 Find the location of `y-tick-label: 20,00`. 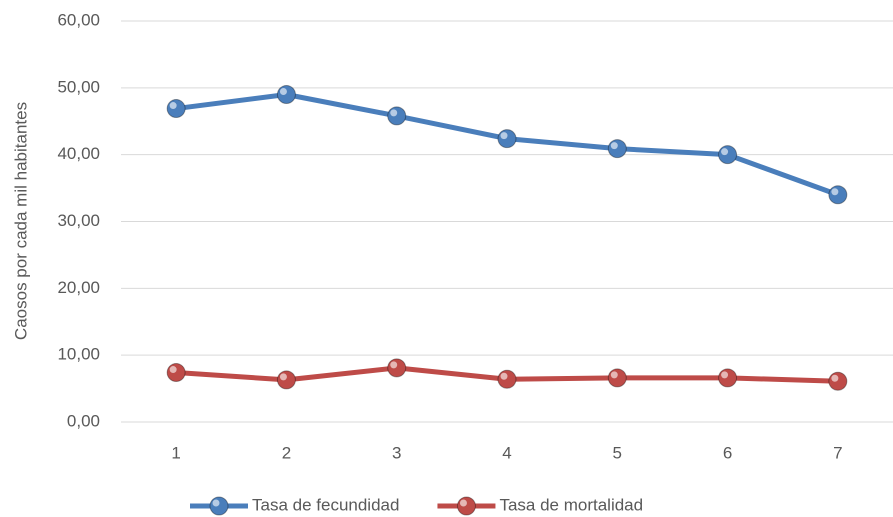

y-tick-label: 20,00 is located at coordinates (78, 287).